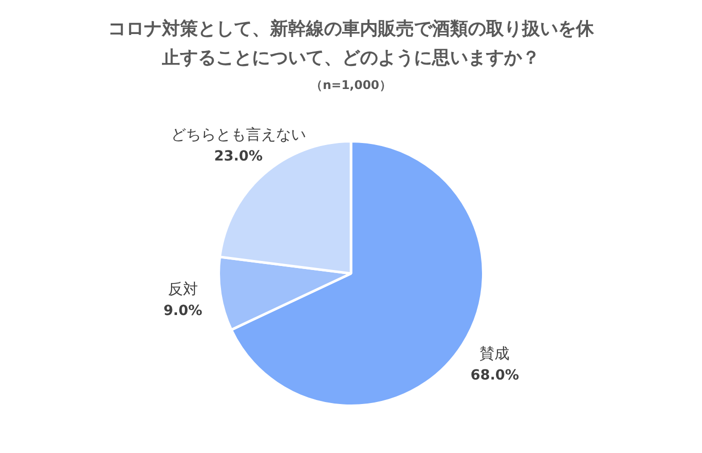 This screenshot has width=702, height=453. What do you see at coordinates (182, 310) in the screenshot?
I see `data-label: 9.0%` at bounding box center [182, 310].